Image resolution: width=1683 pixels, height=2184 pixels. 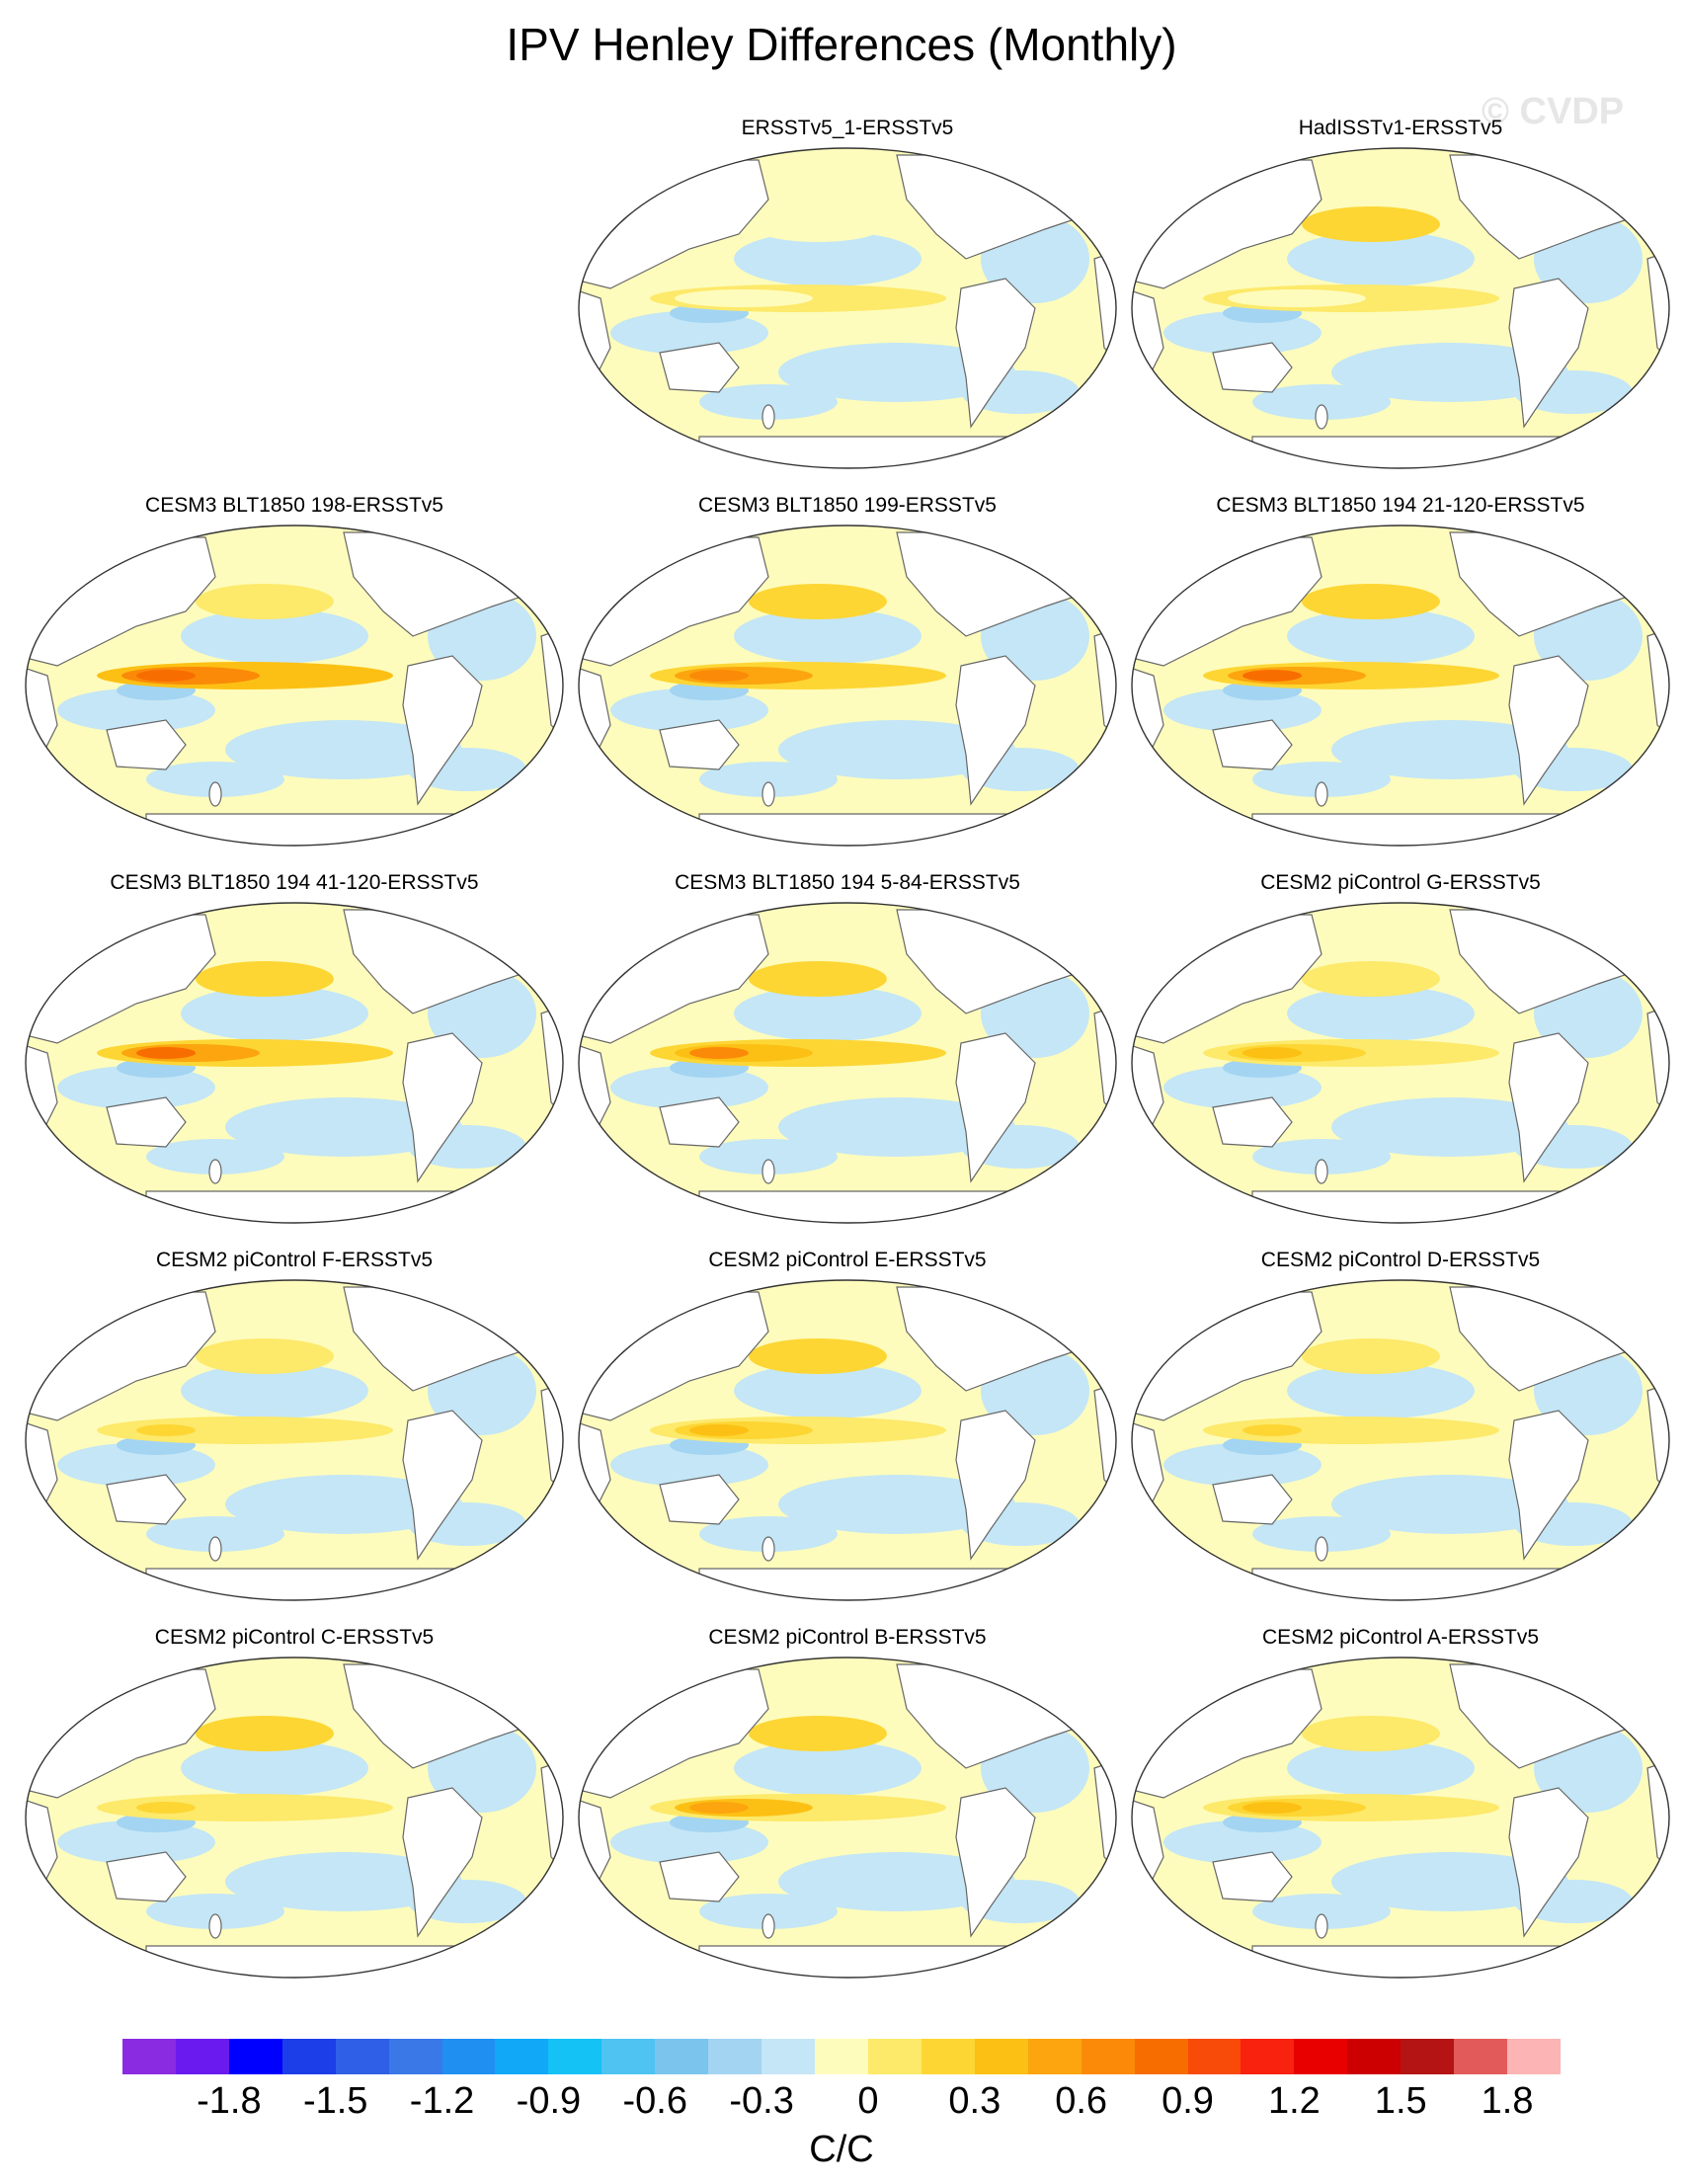 I want to click on map-panel: CESM2 piControl A-ERSSTv5, so click(x=1400, y=1808).